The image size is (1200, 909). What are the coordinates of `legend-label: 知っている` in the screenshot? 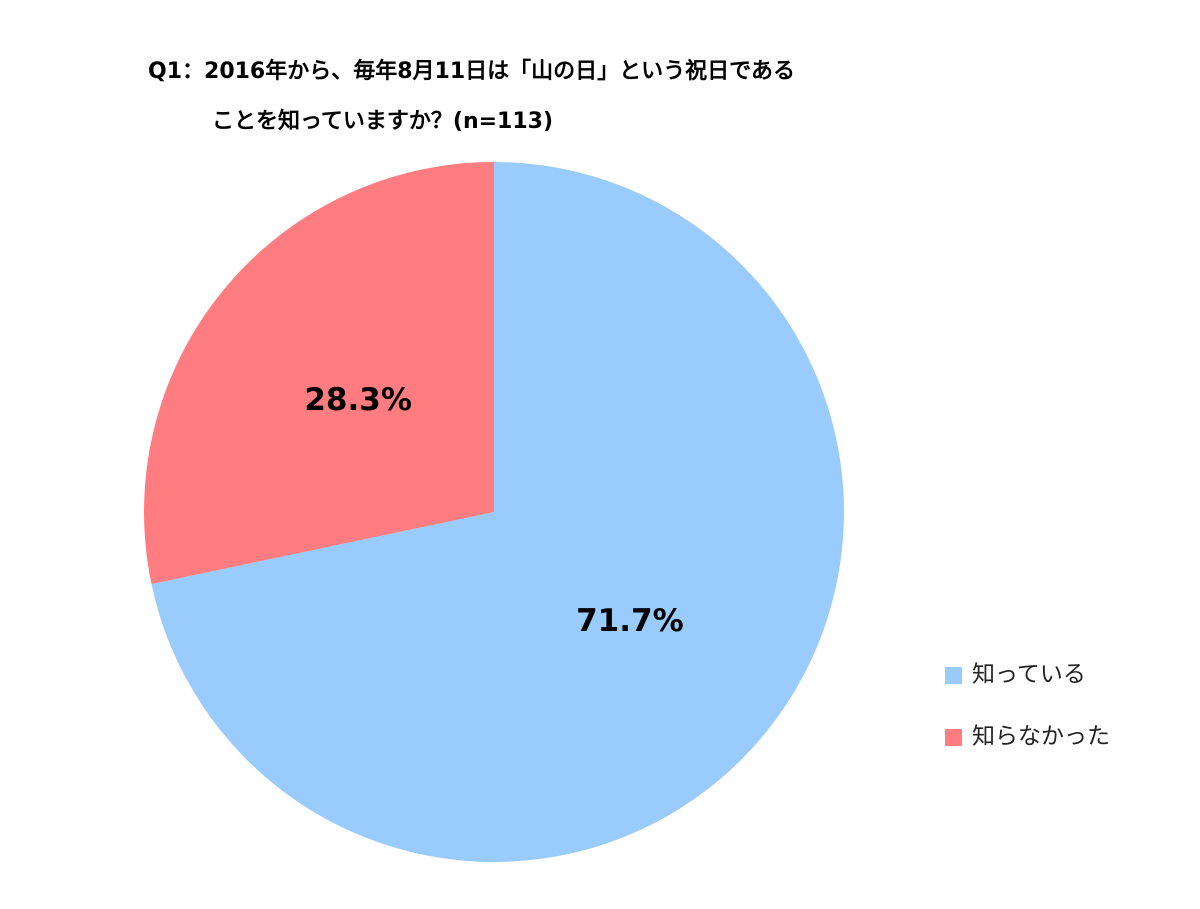 It's located at (1029, 675).